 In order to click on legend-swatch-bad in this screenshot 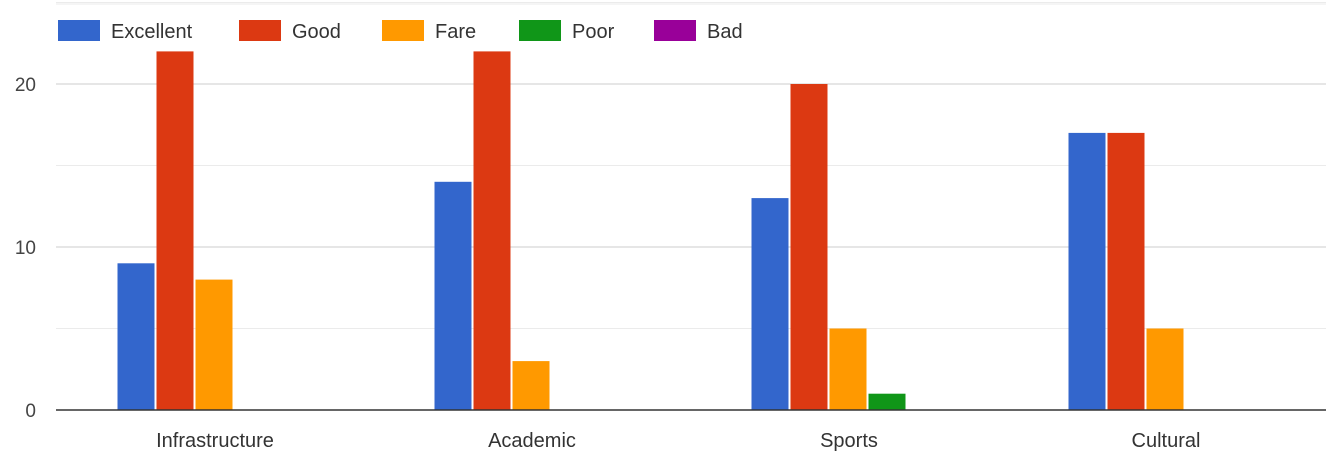, I will do `click(675, 30)`.